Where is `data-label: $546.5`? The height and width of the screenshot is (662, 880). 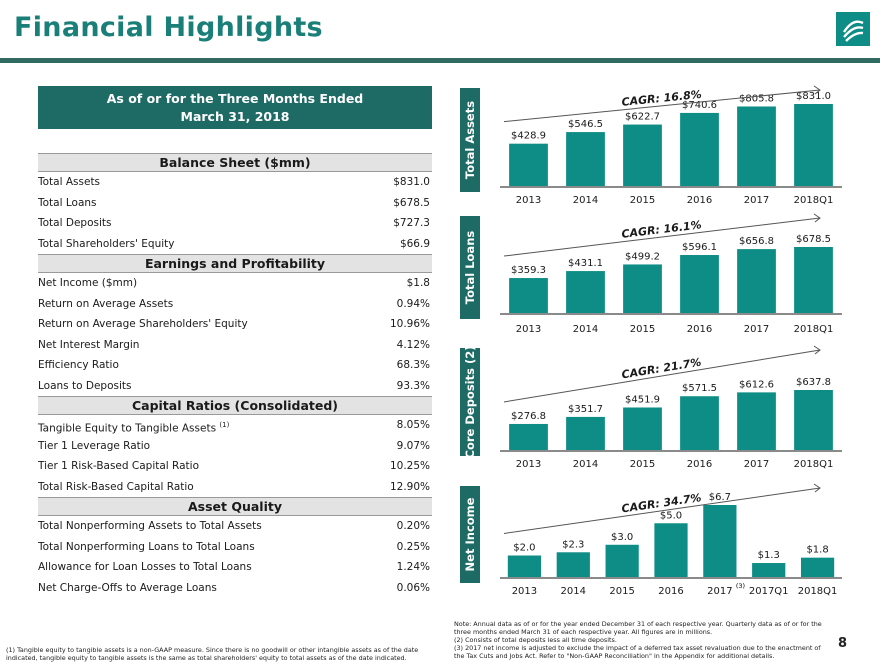
data-label: $546.5 is located at coordinates (585, 124).